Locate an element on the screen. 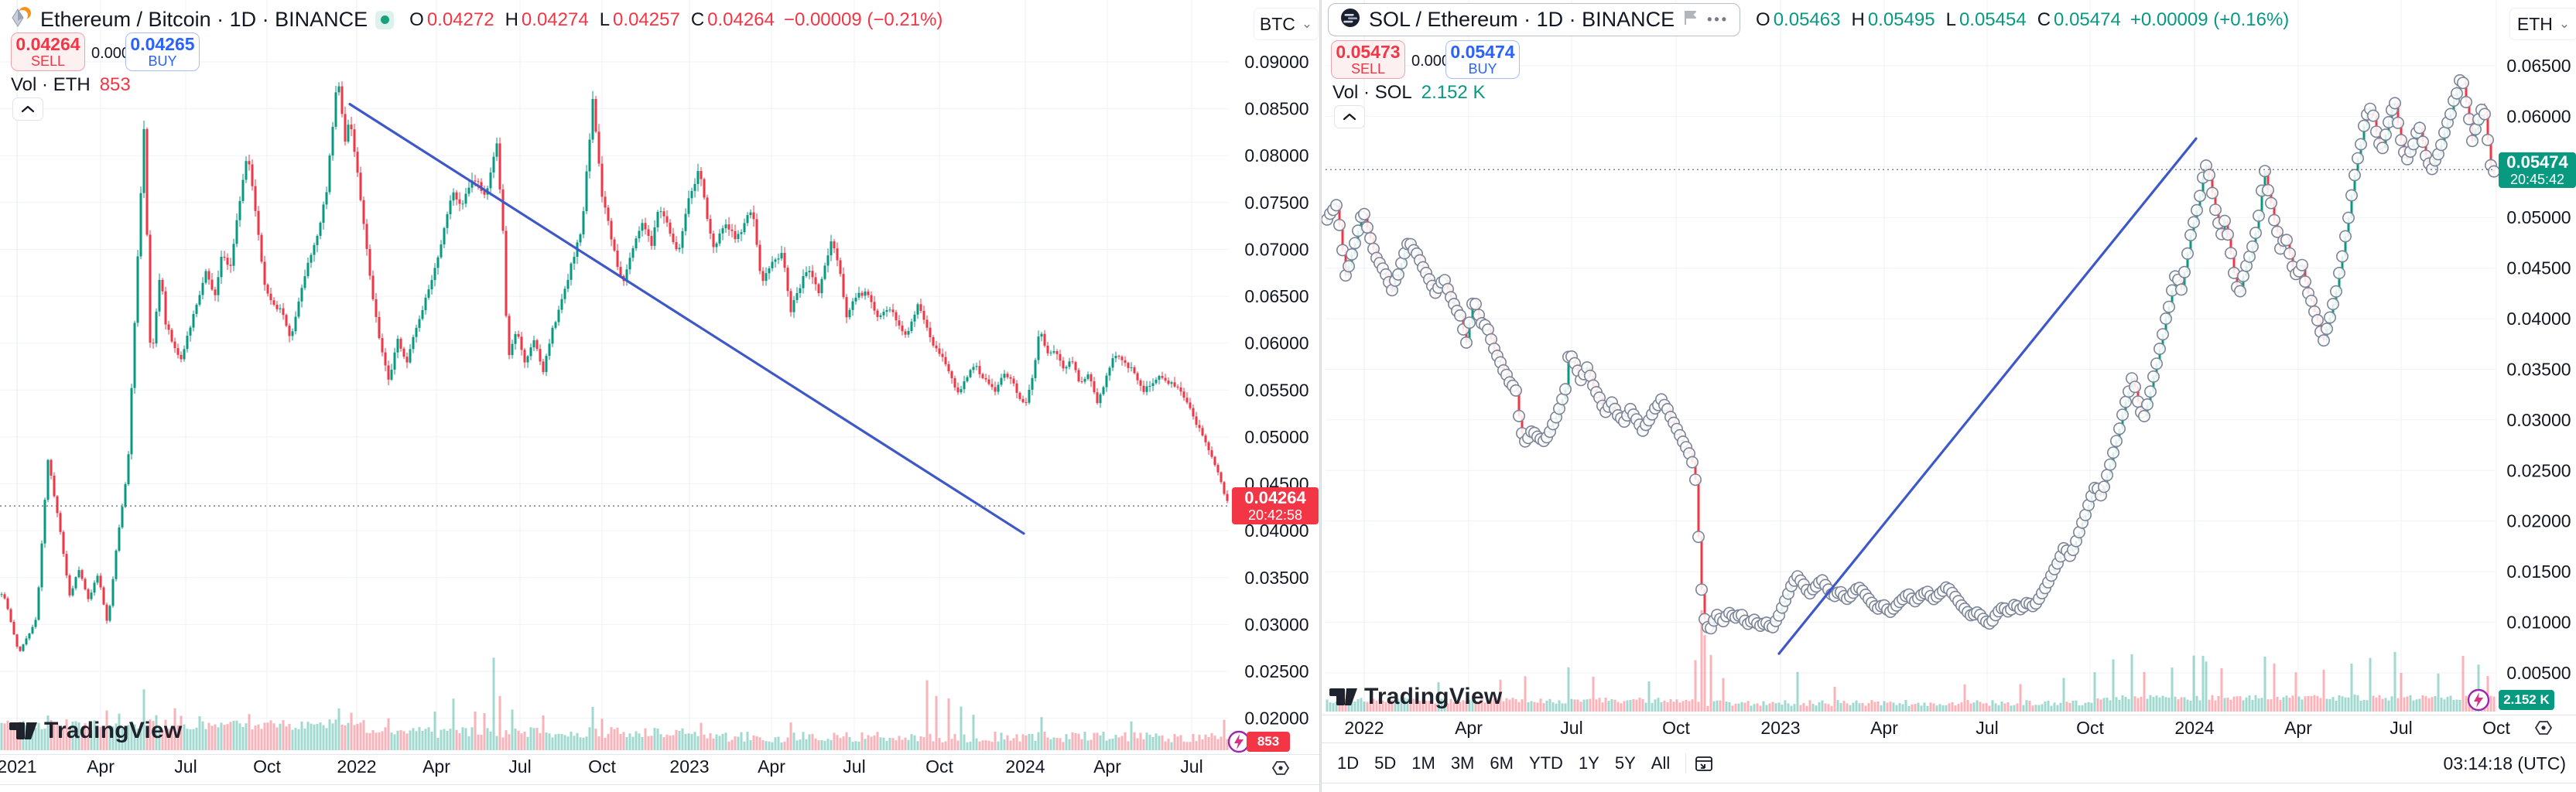 The width and height of the screenshot is (2576, 792). price-axis-currency-button: ETH ⌄ is located at coordinates (2543, 24).